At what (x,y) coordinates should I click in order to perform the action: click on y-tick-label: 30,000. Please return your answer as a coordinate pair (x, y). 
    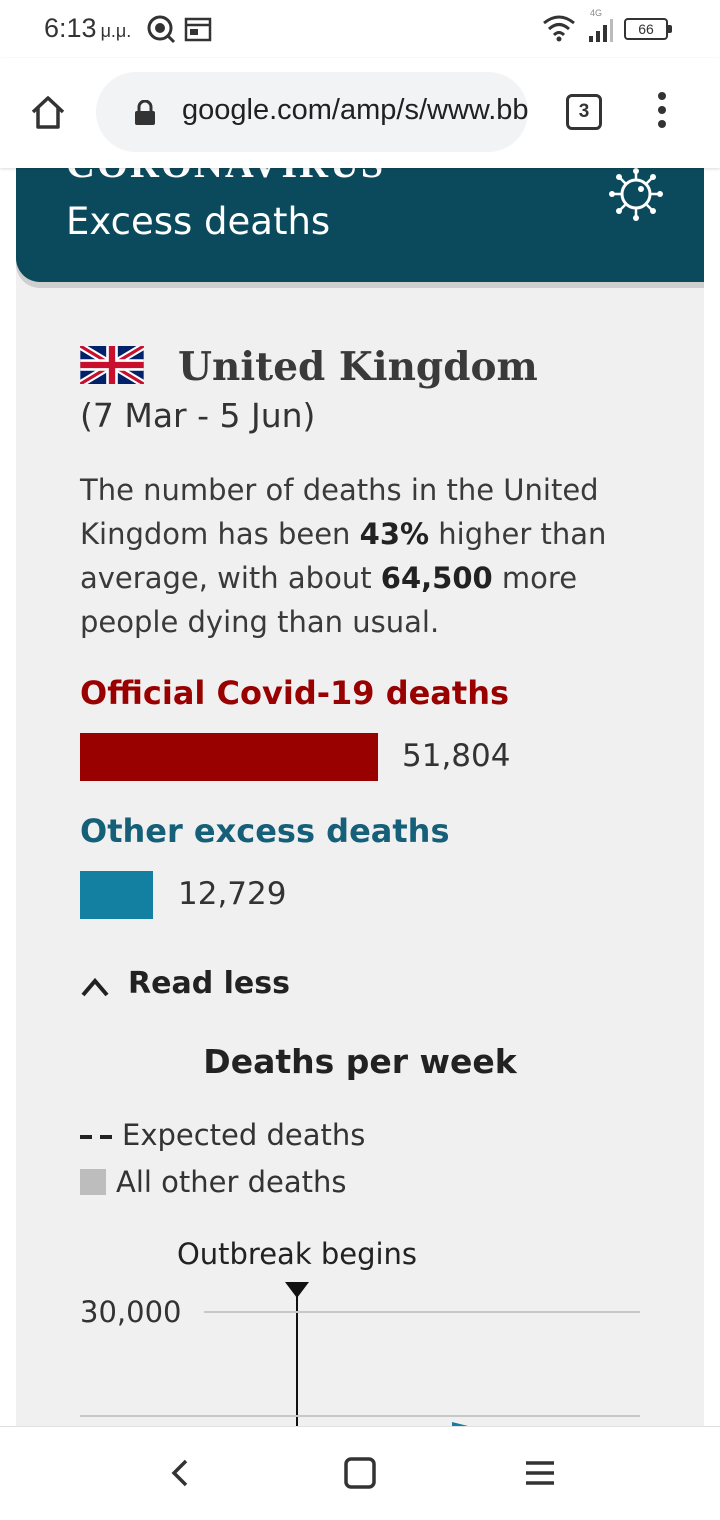
    Looking at the image, I should click on (130, 1312).